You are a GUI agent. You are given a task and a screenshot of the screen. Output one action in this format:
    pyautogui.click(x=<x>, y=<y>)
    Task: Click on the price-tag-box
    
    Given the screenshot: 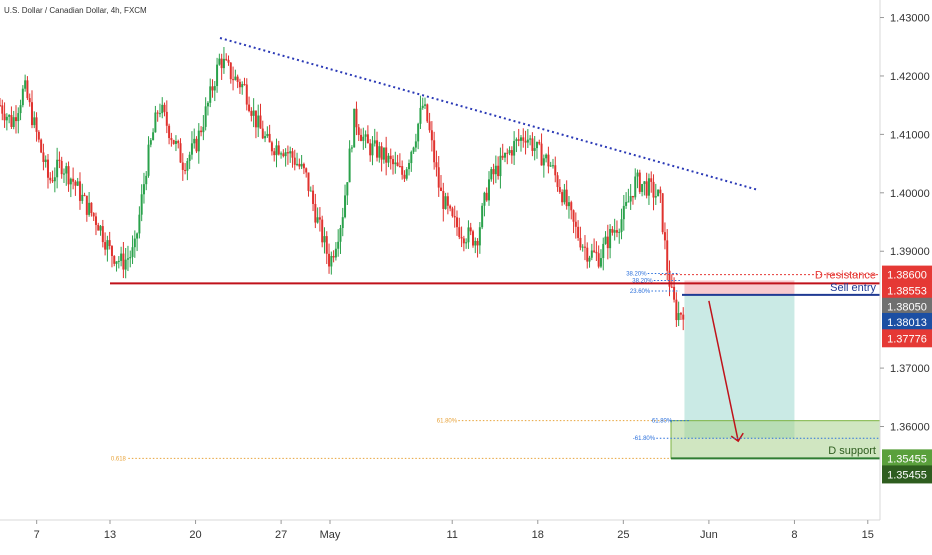 What is the action you would take?
    pyautogui.click(x=907, y=306)
    